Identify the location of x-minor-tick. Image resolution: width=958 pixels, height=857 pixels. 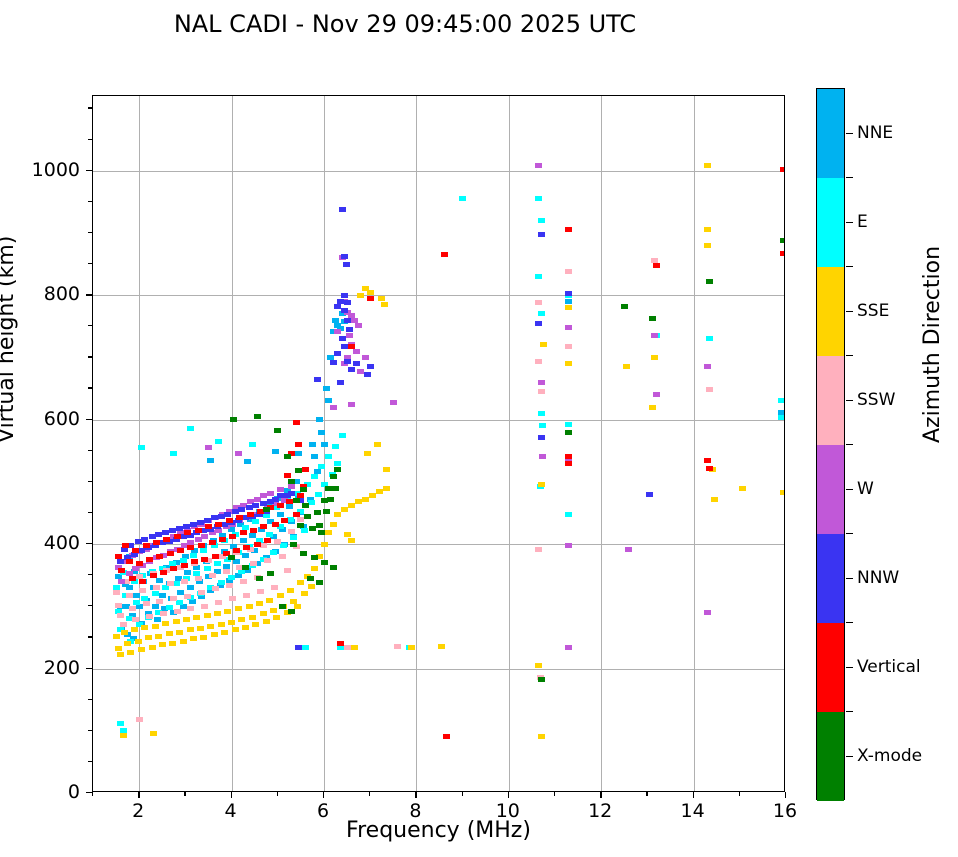
(370, 794).